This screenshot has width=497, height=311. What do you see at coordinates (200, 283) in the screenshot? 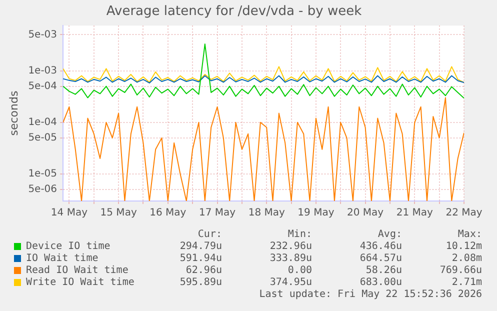
I see `text: 595.89u` at bounding box center [200, 283].